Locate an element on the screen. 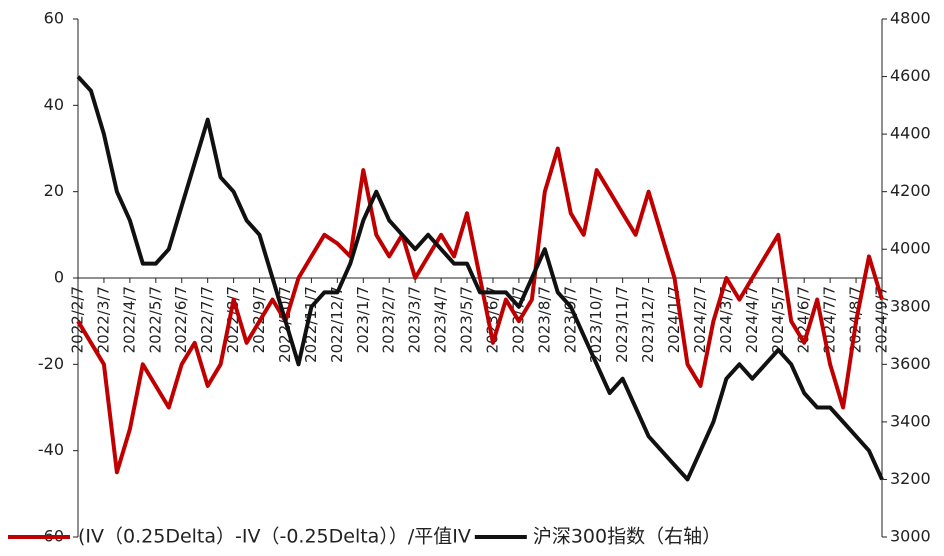 The height and width of the screenshot is (556, 944). x-tick-label: 2023/3/7 is located at coordinates (415, 319).